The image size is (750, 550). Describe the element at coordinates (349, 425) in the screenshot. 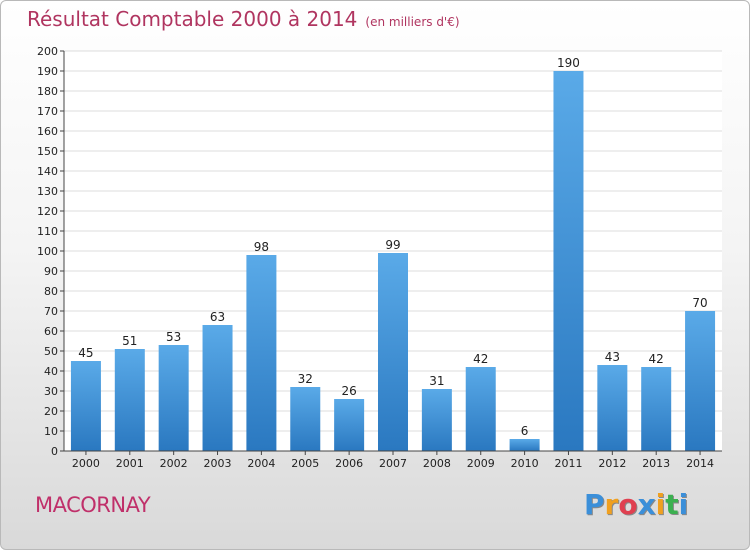

I see `bar-2006` at that location.